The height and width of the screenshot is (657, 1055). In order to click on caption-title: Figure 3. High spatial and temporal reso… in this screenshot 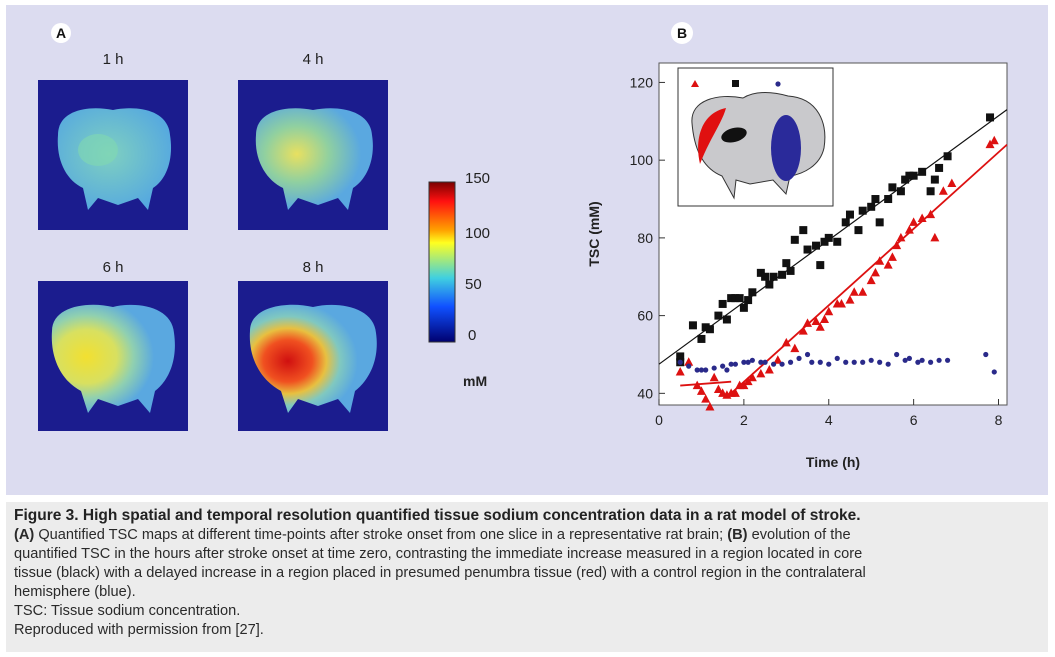, I will do `click(437, 515)`.